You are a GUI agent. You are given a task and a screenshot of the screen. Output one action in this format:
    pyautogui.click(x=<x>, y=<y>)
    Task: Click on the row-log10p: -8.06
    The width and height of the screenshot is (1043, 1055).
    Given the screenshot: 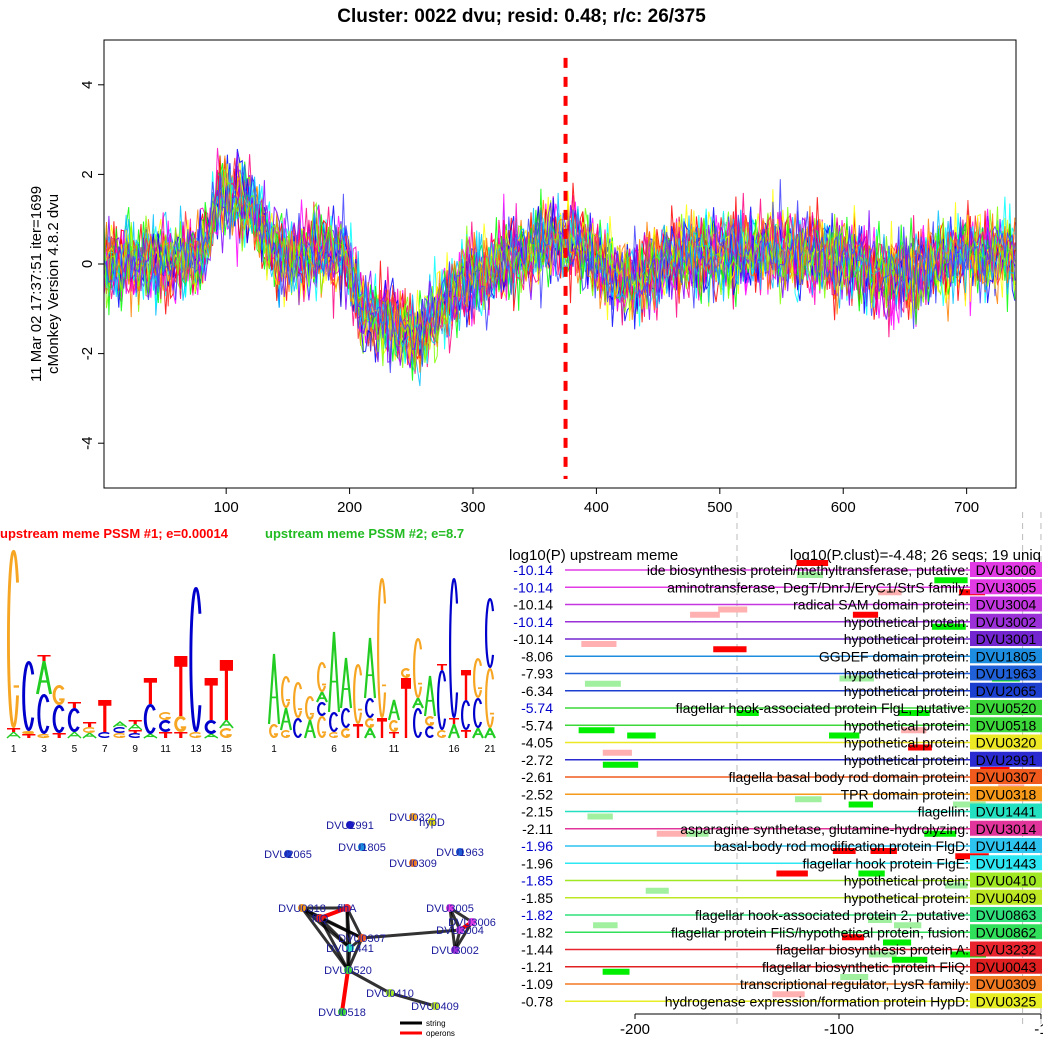 What is the action you would take?
    pyautogui.click(x=537, y=656)
    